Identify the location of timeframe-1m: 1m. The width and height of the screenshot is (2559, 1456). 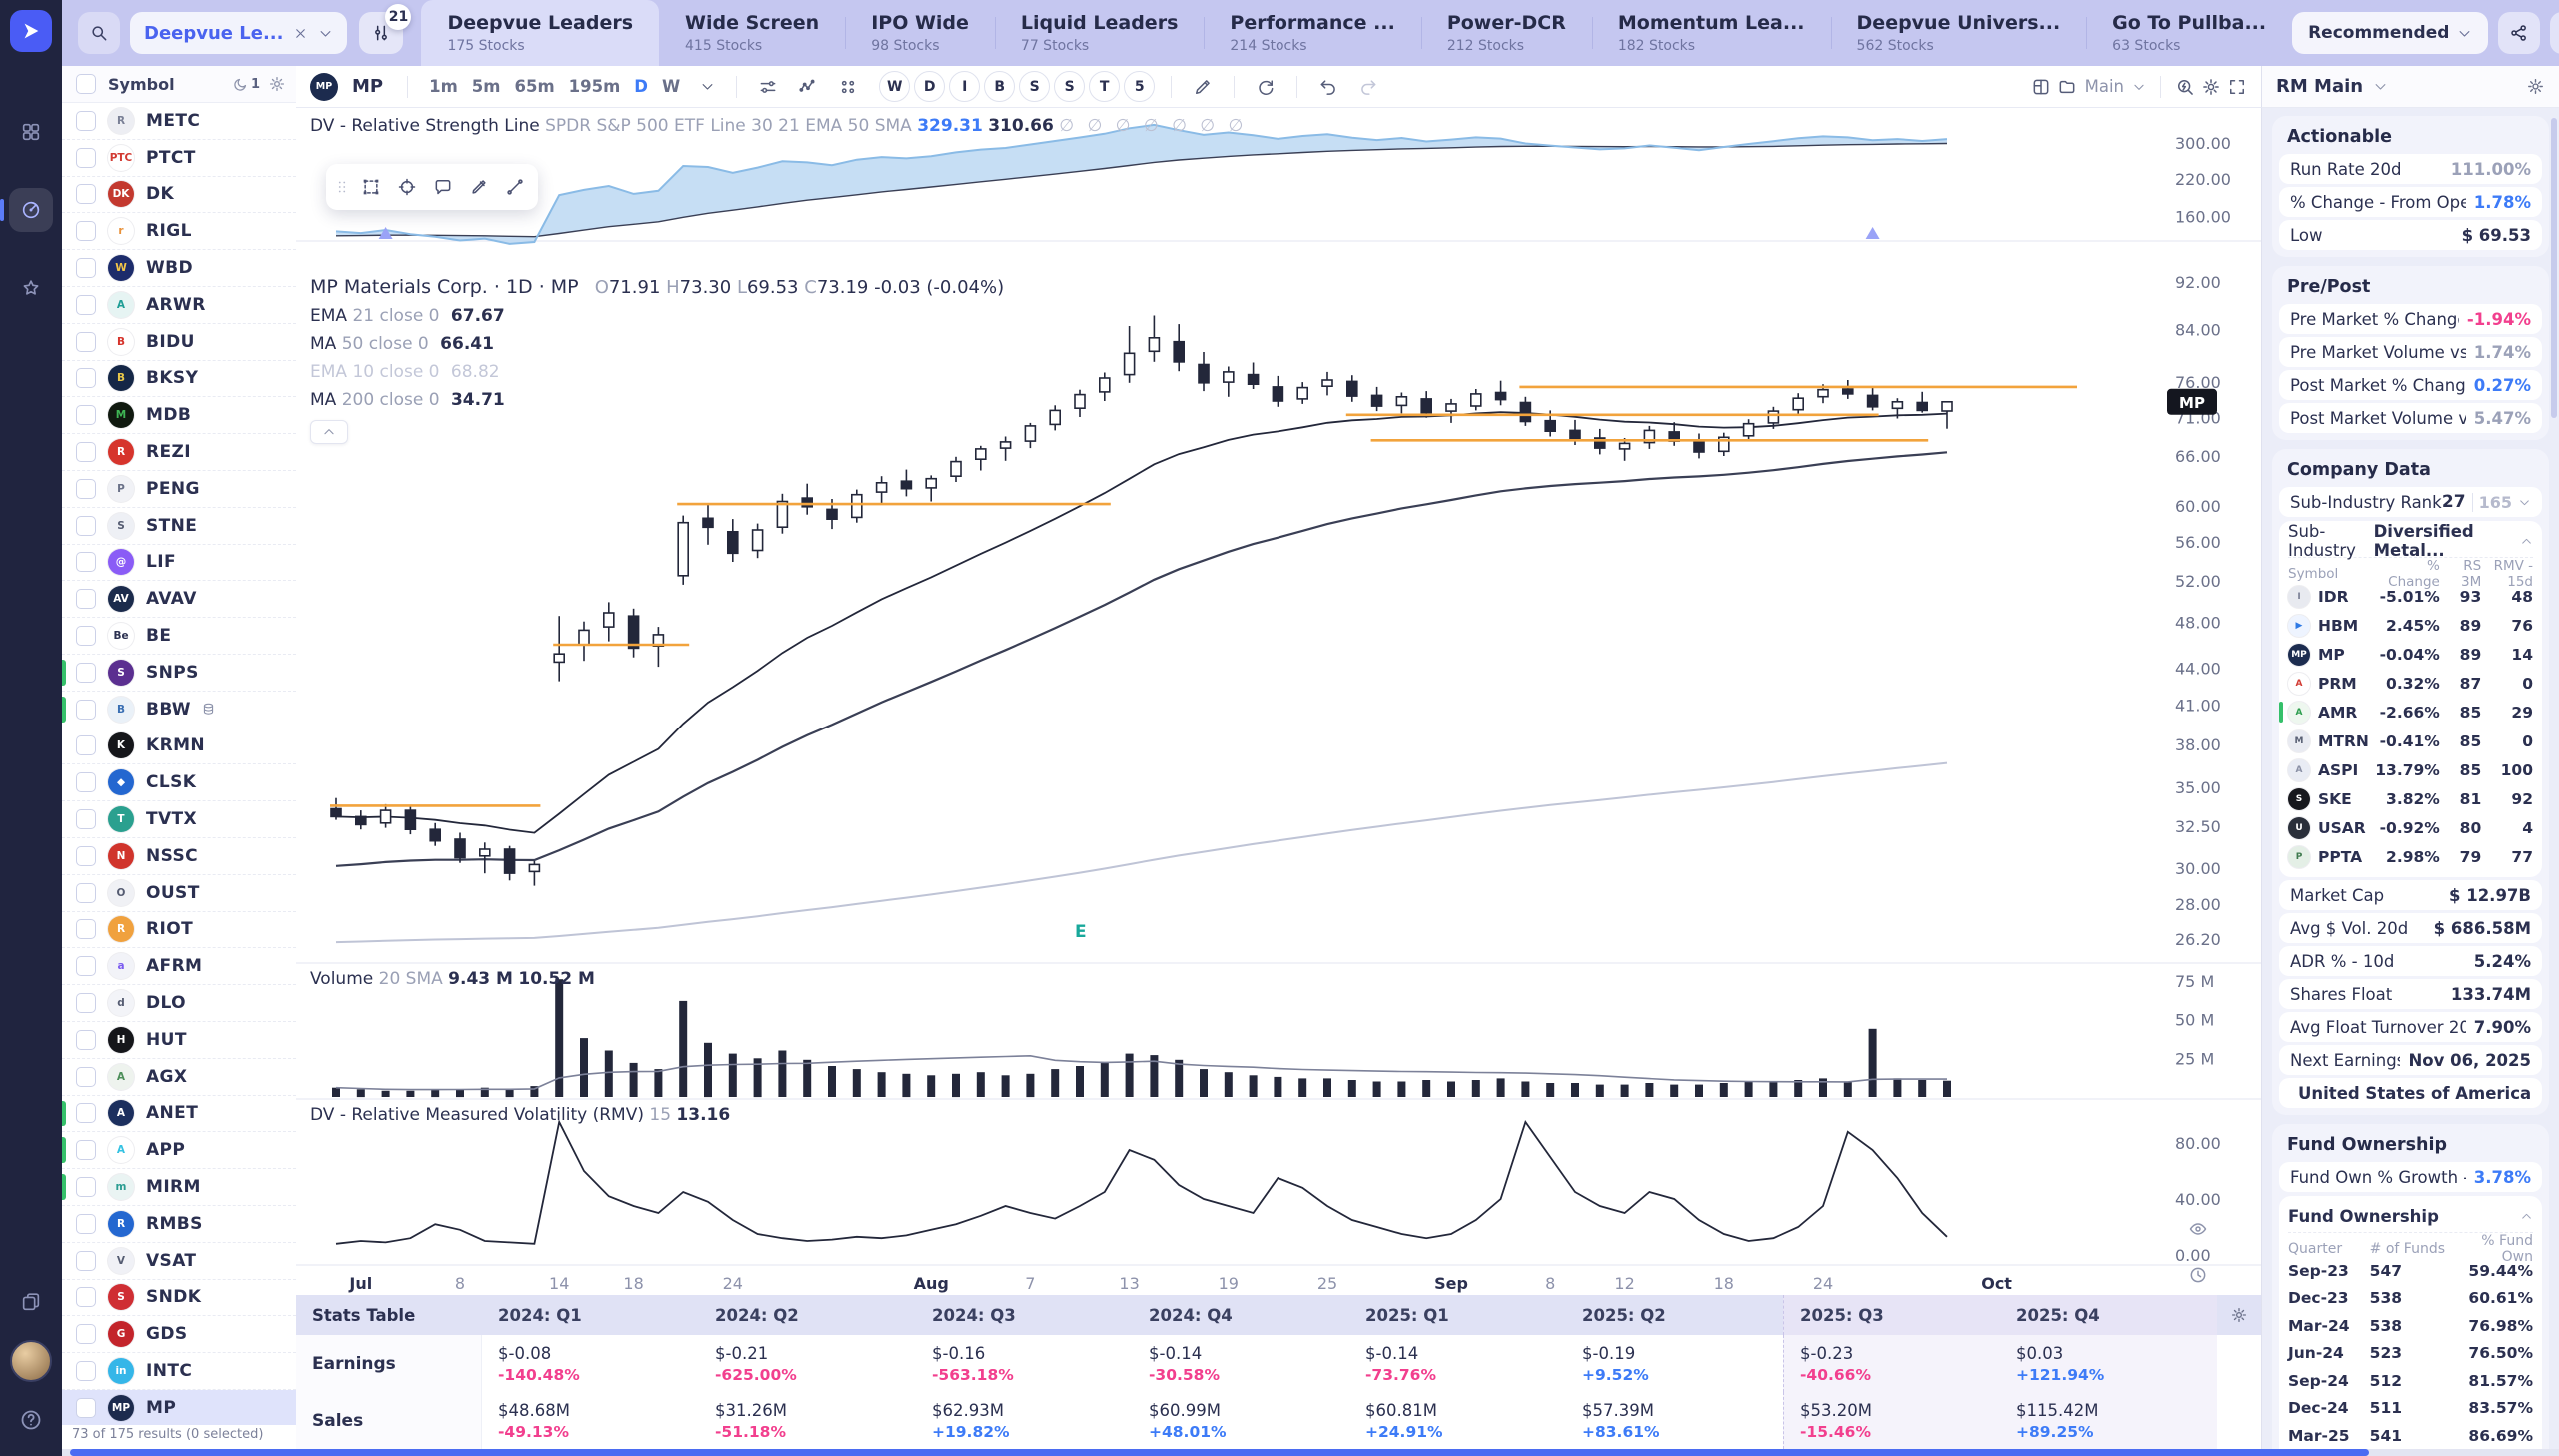
(443, 86).